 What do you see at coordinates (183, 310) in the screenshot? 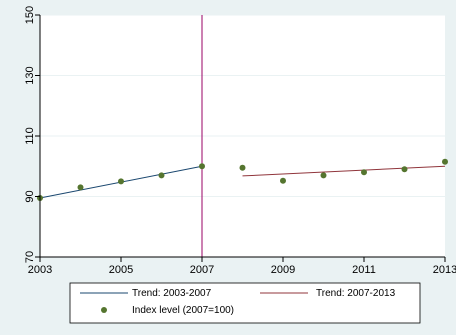
I see `legend-label-index-level: Index level (2007=100)` at bounding box center [183, 310].